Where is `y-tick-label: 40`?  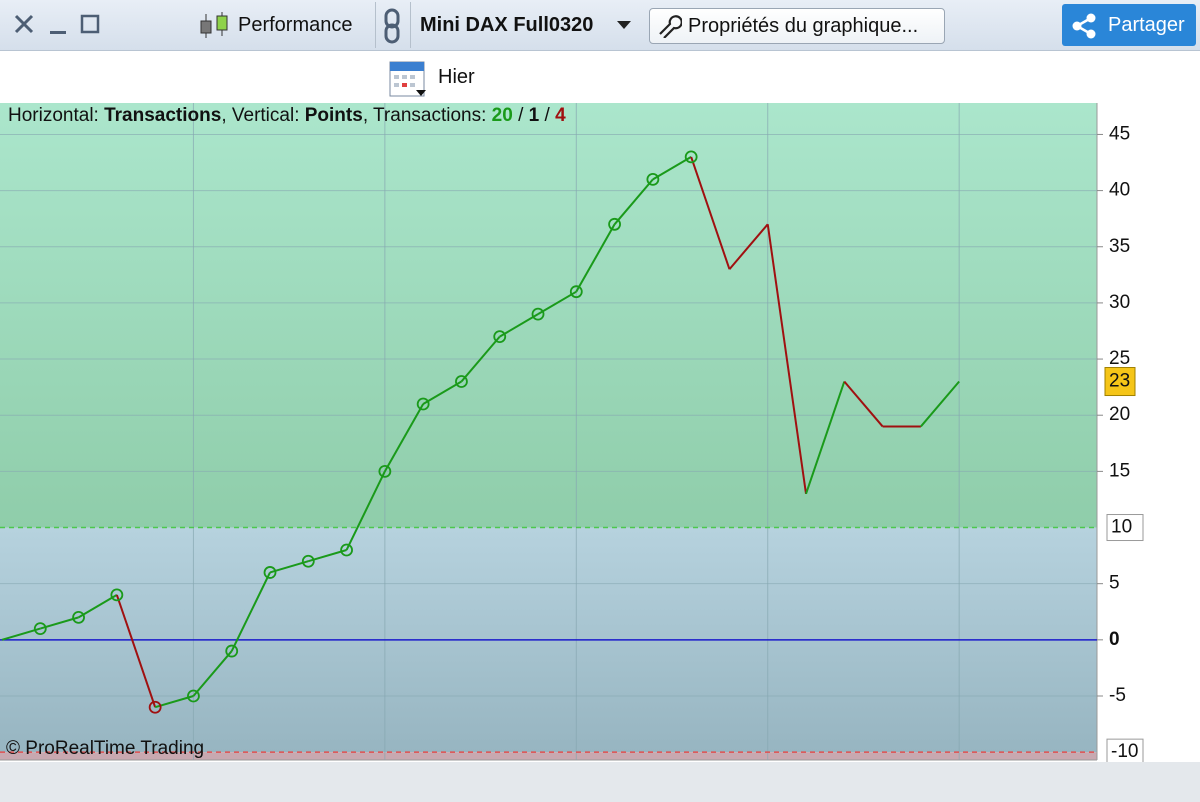
y-tick-label: 40 is located at coordinates (1119, 190).